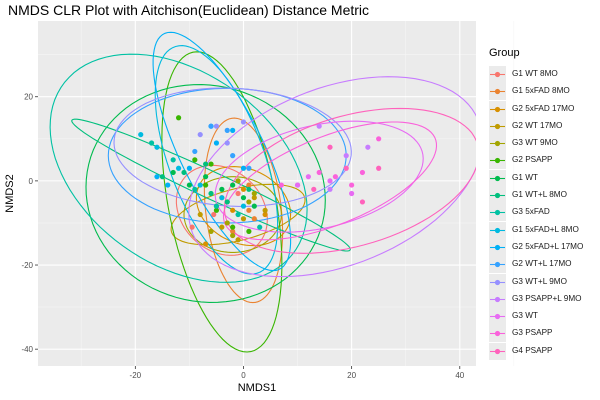  I want to click on legend-label: G4 PSAPP, so click(532, 350).